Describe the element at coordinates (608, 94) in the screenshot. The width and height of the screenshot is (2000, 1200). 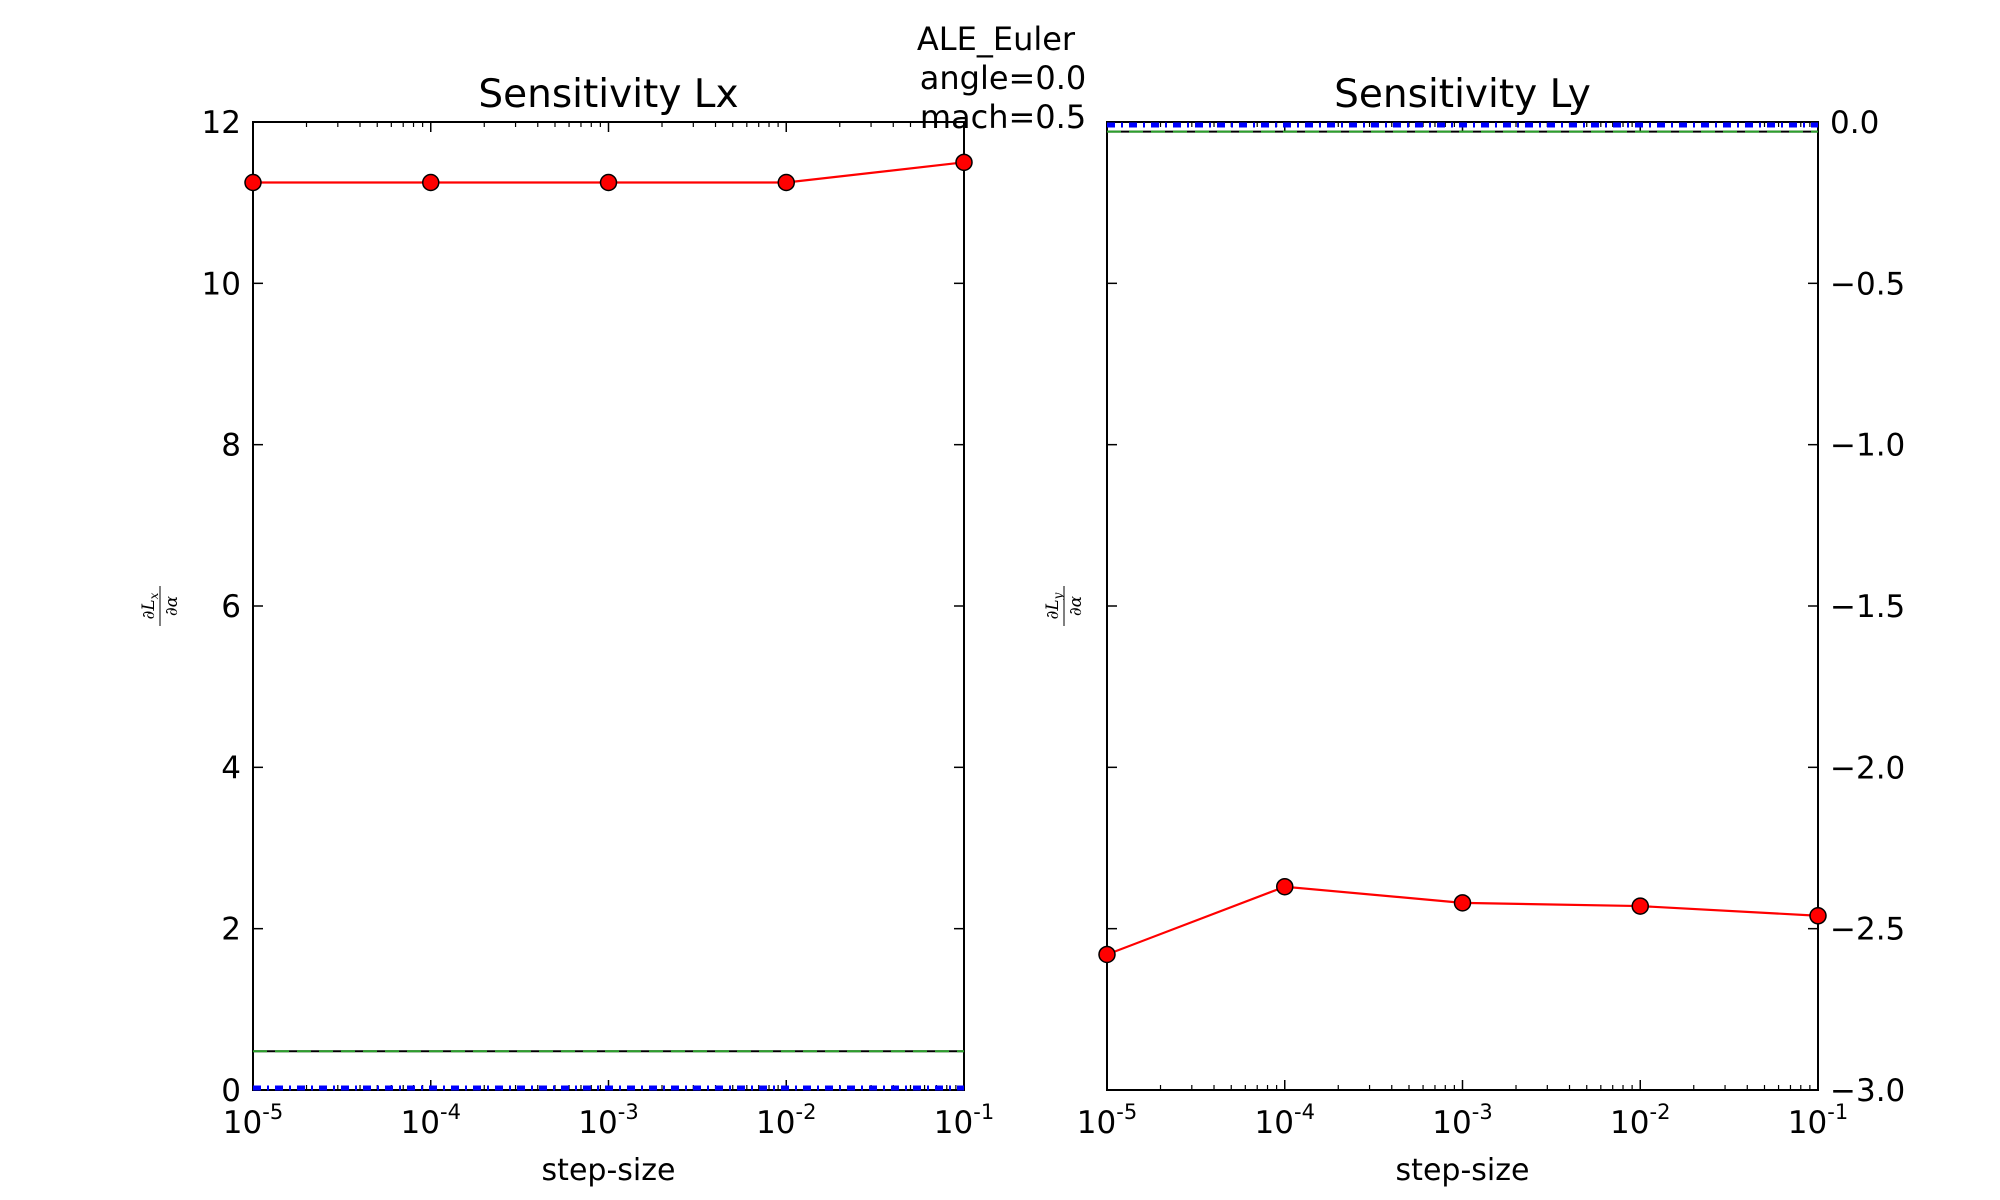
I see `chart-title: Sensitivity Lx` at that location.